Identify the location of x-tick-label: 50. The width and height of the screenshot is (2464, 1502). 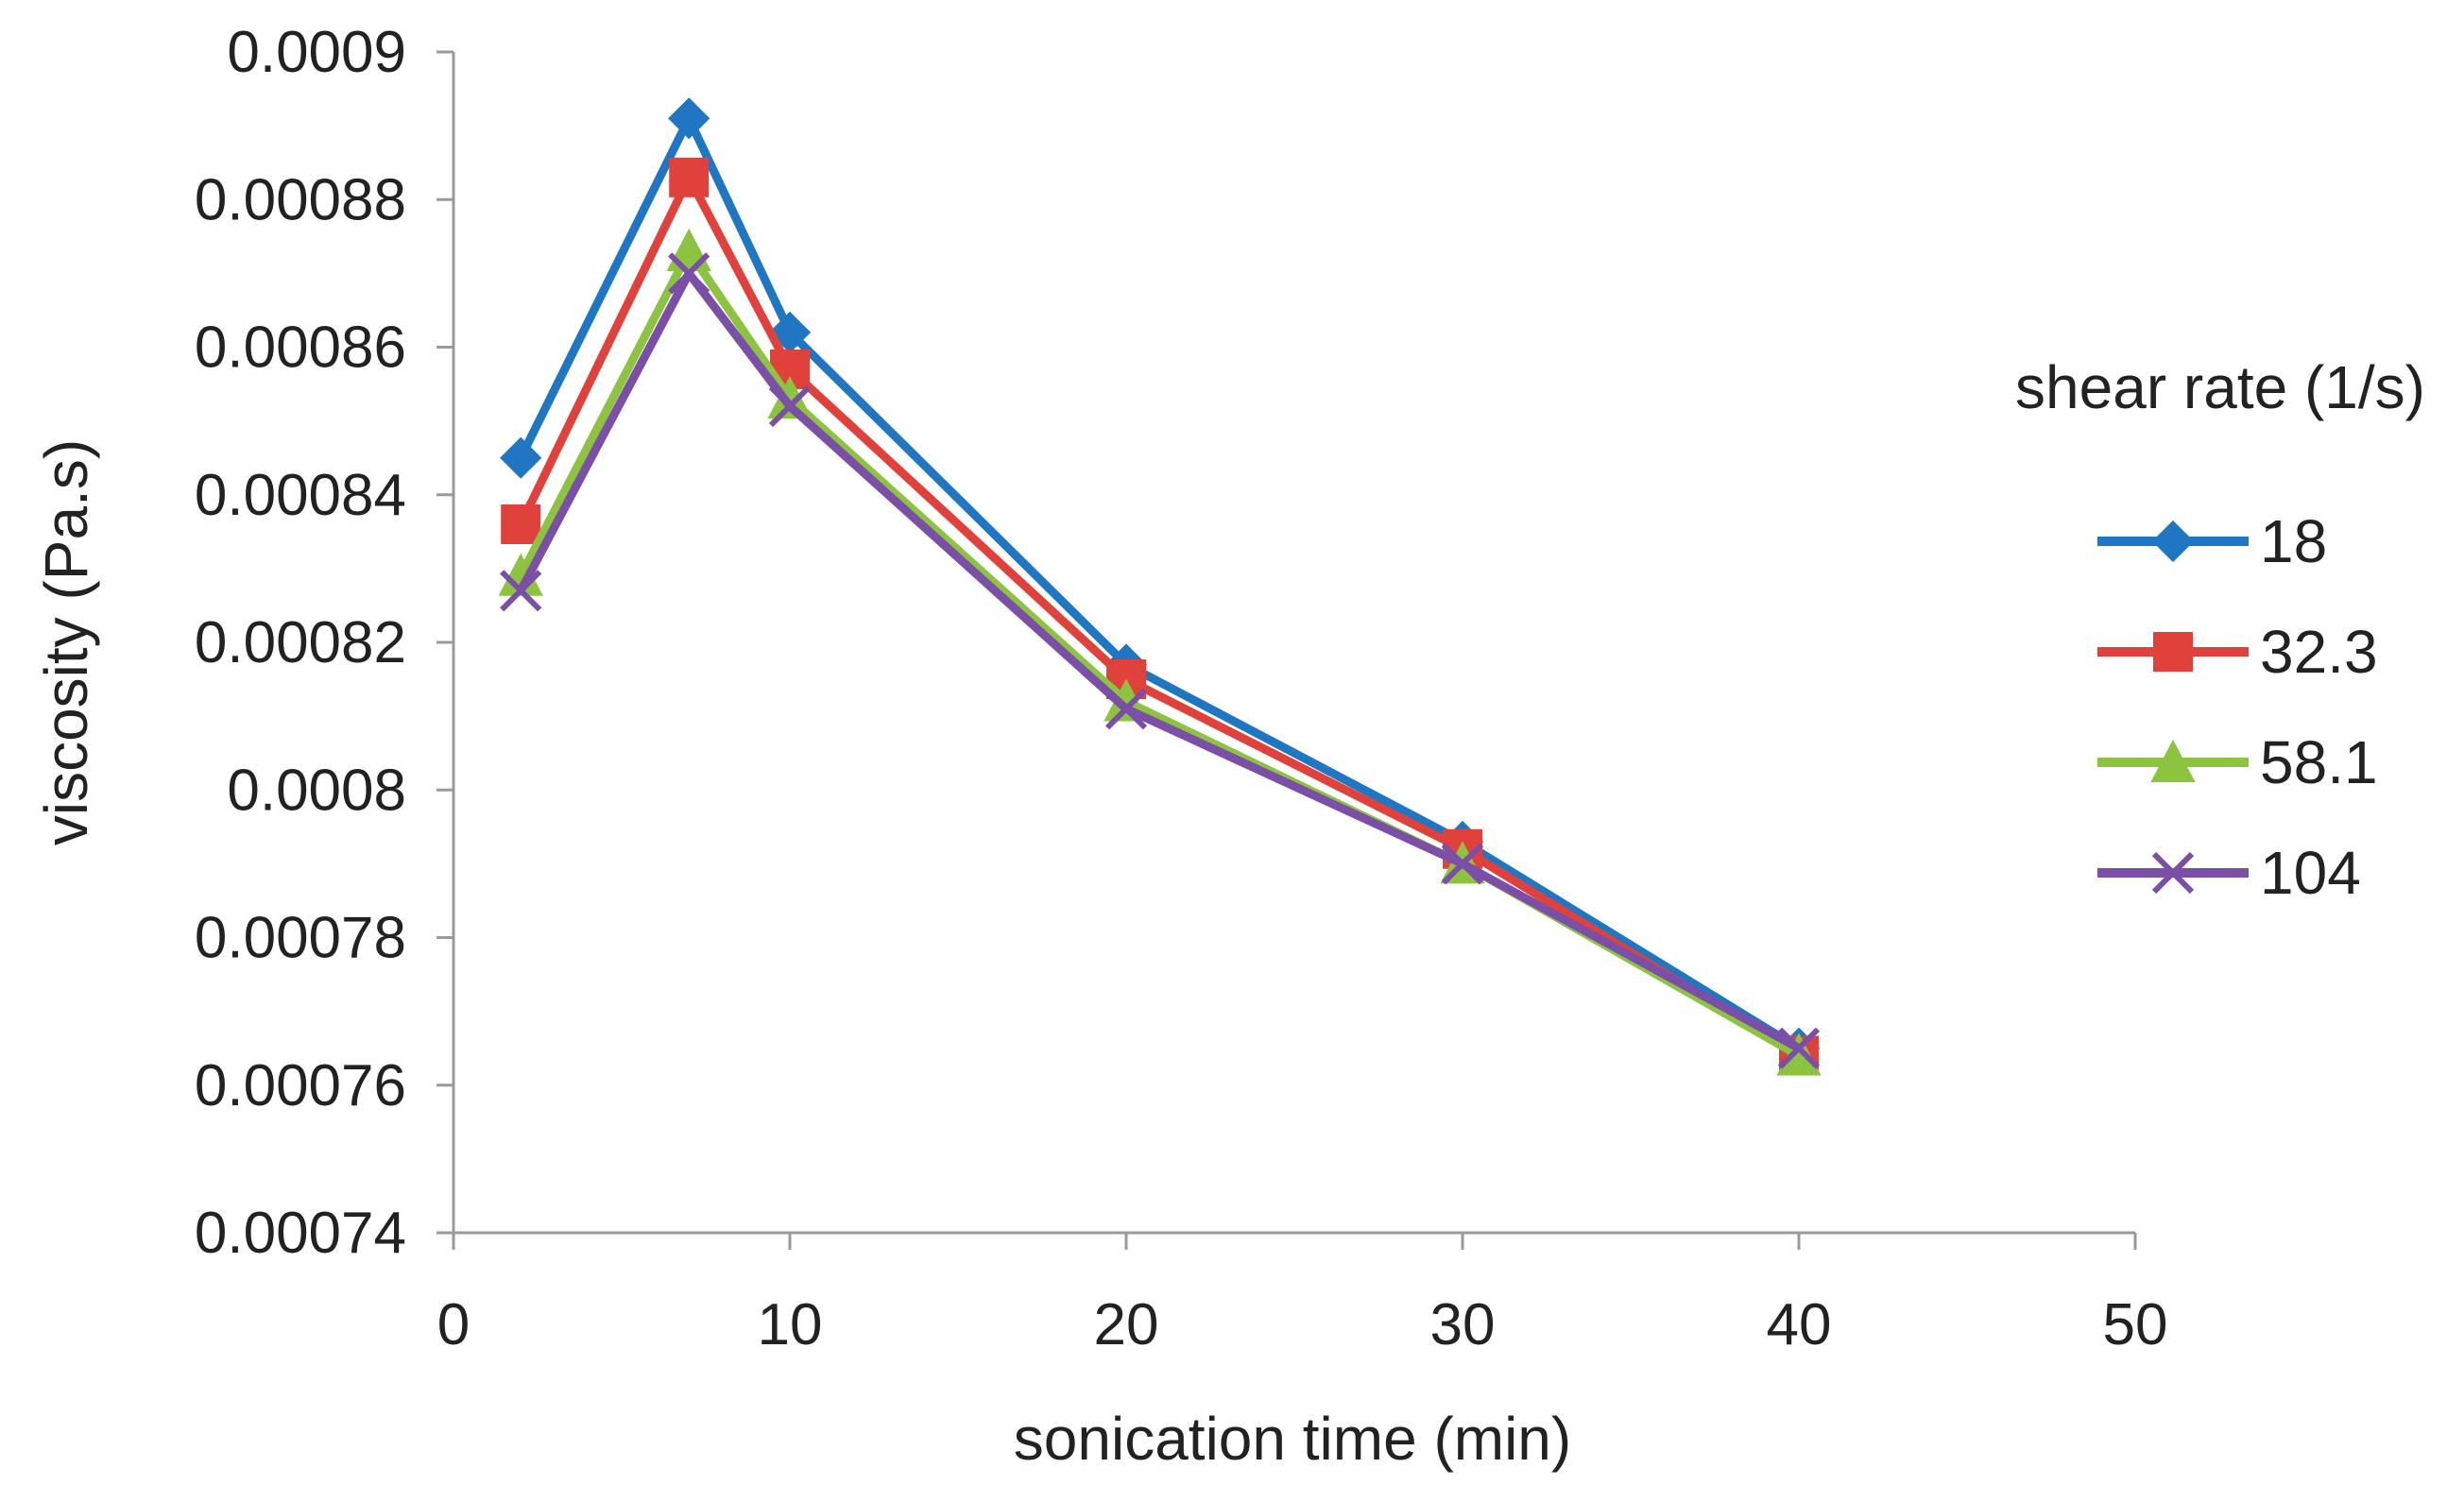
(2136, 1324).